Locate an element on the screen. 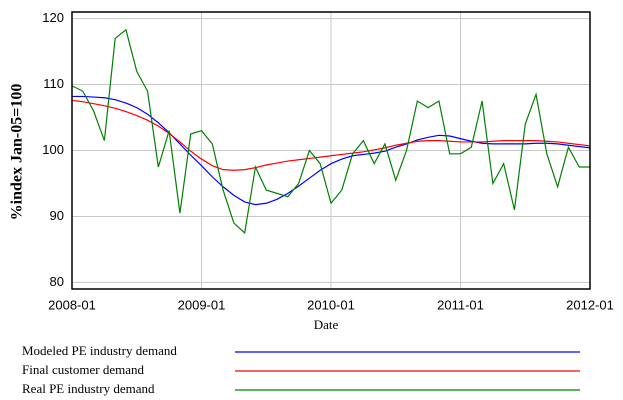  x-tick-label: 2011-01 is located at coordinates (460, 304).